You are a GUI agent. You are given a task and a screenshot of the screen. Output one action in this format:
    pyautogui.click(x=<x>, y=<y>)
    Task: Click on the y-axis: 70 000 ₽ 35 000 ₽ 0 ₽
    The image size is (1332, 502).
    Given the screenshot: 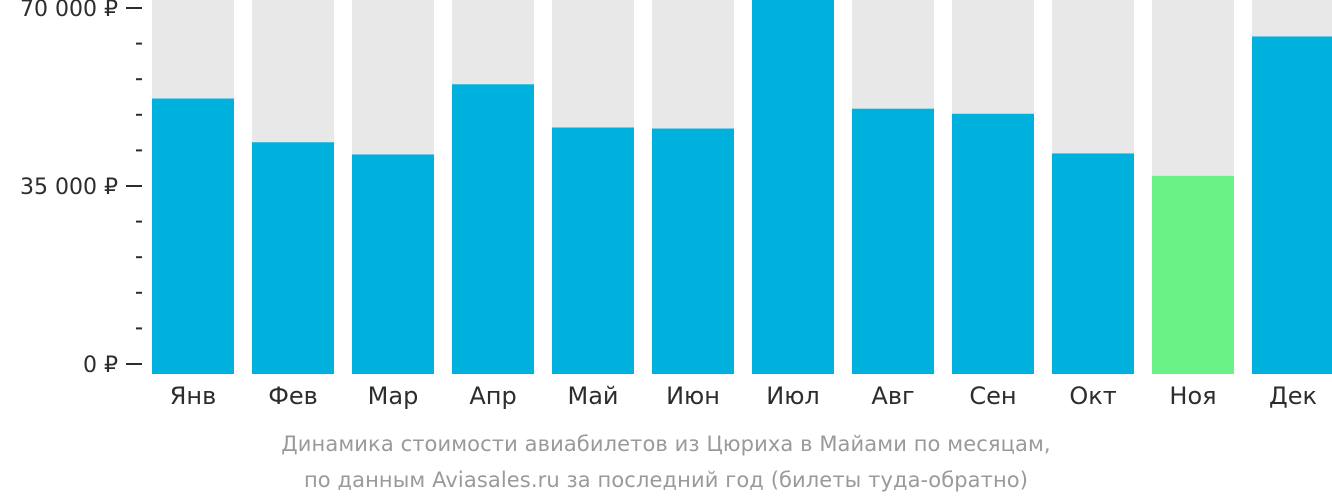 What is the action you would take?
    pyautogui.click(x=81, y=189)
    